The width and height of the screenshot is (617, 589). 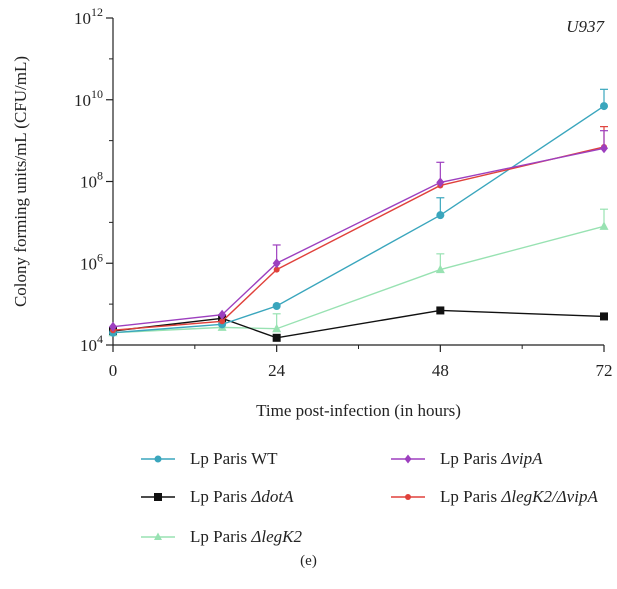 What do you see at coordinates (242, 496) in the screenshot?
I see `legend-label-dota: Lp Paris ΔdotA` at bounding box center [242, 496].